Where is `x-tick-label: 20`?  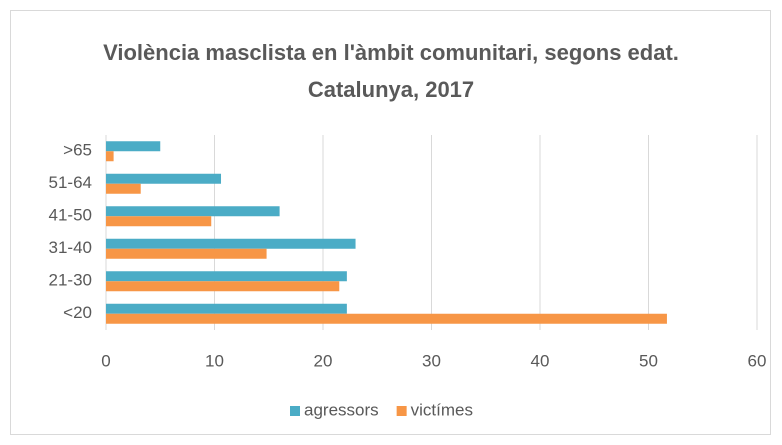 x-tick-label: 20 is located at coordinates (323, 360).